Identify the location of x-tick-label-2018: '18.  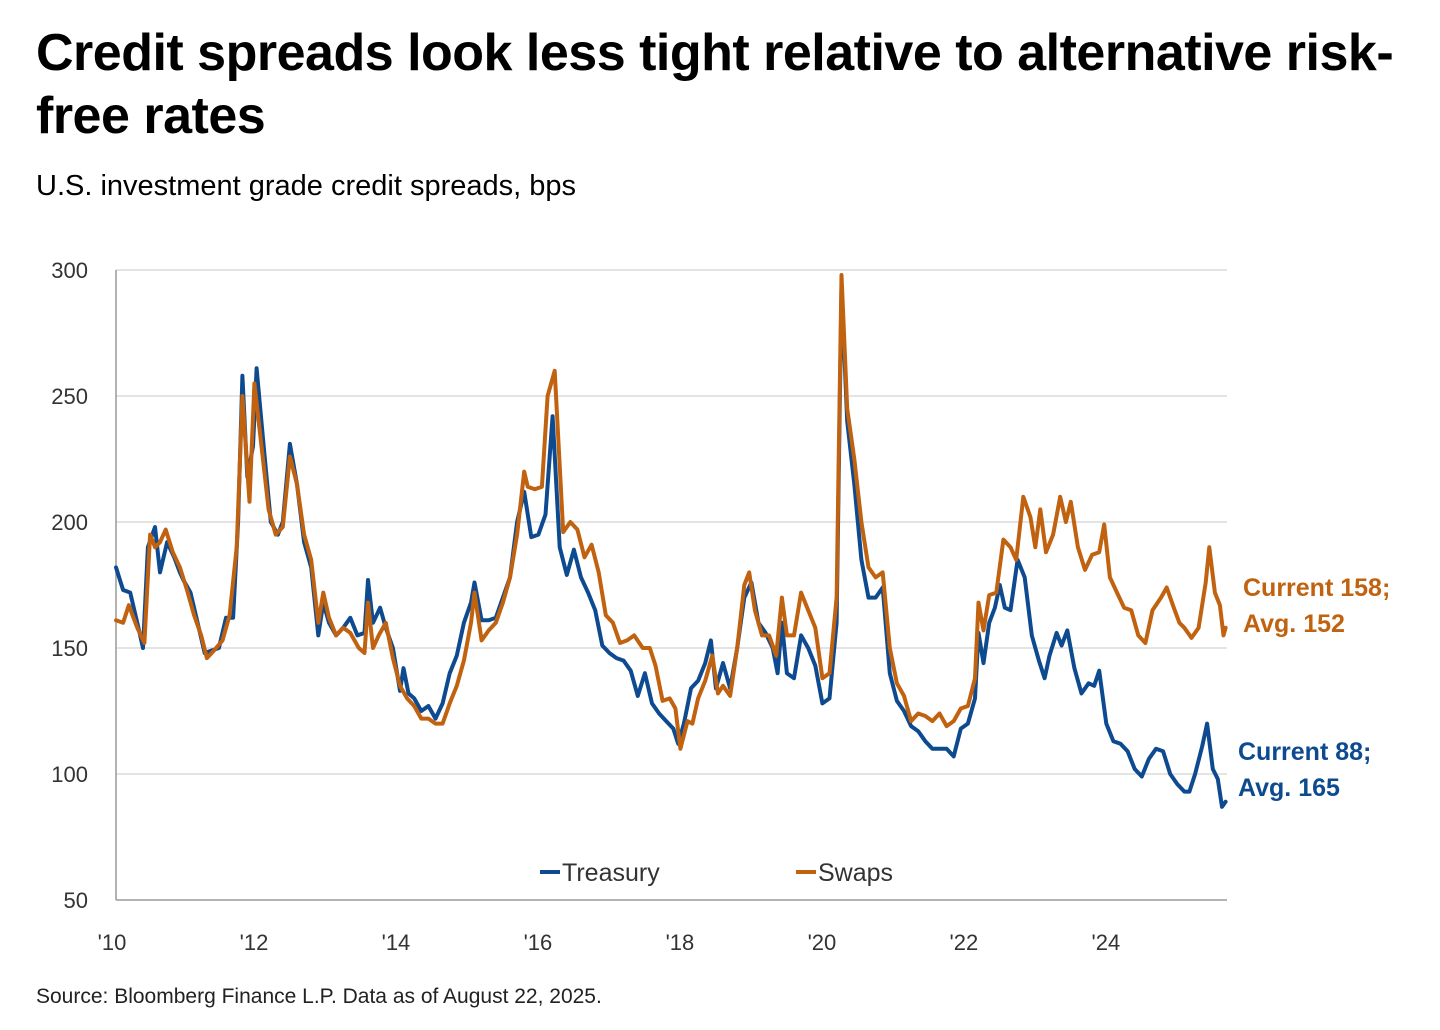
(680, 942).